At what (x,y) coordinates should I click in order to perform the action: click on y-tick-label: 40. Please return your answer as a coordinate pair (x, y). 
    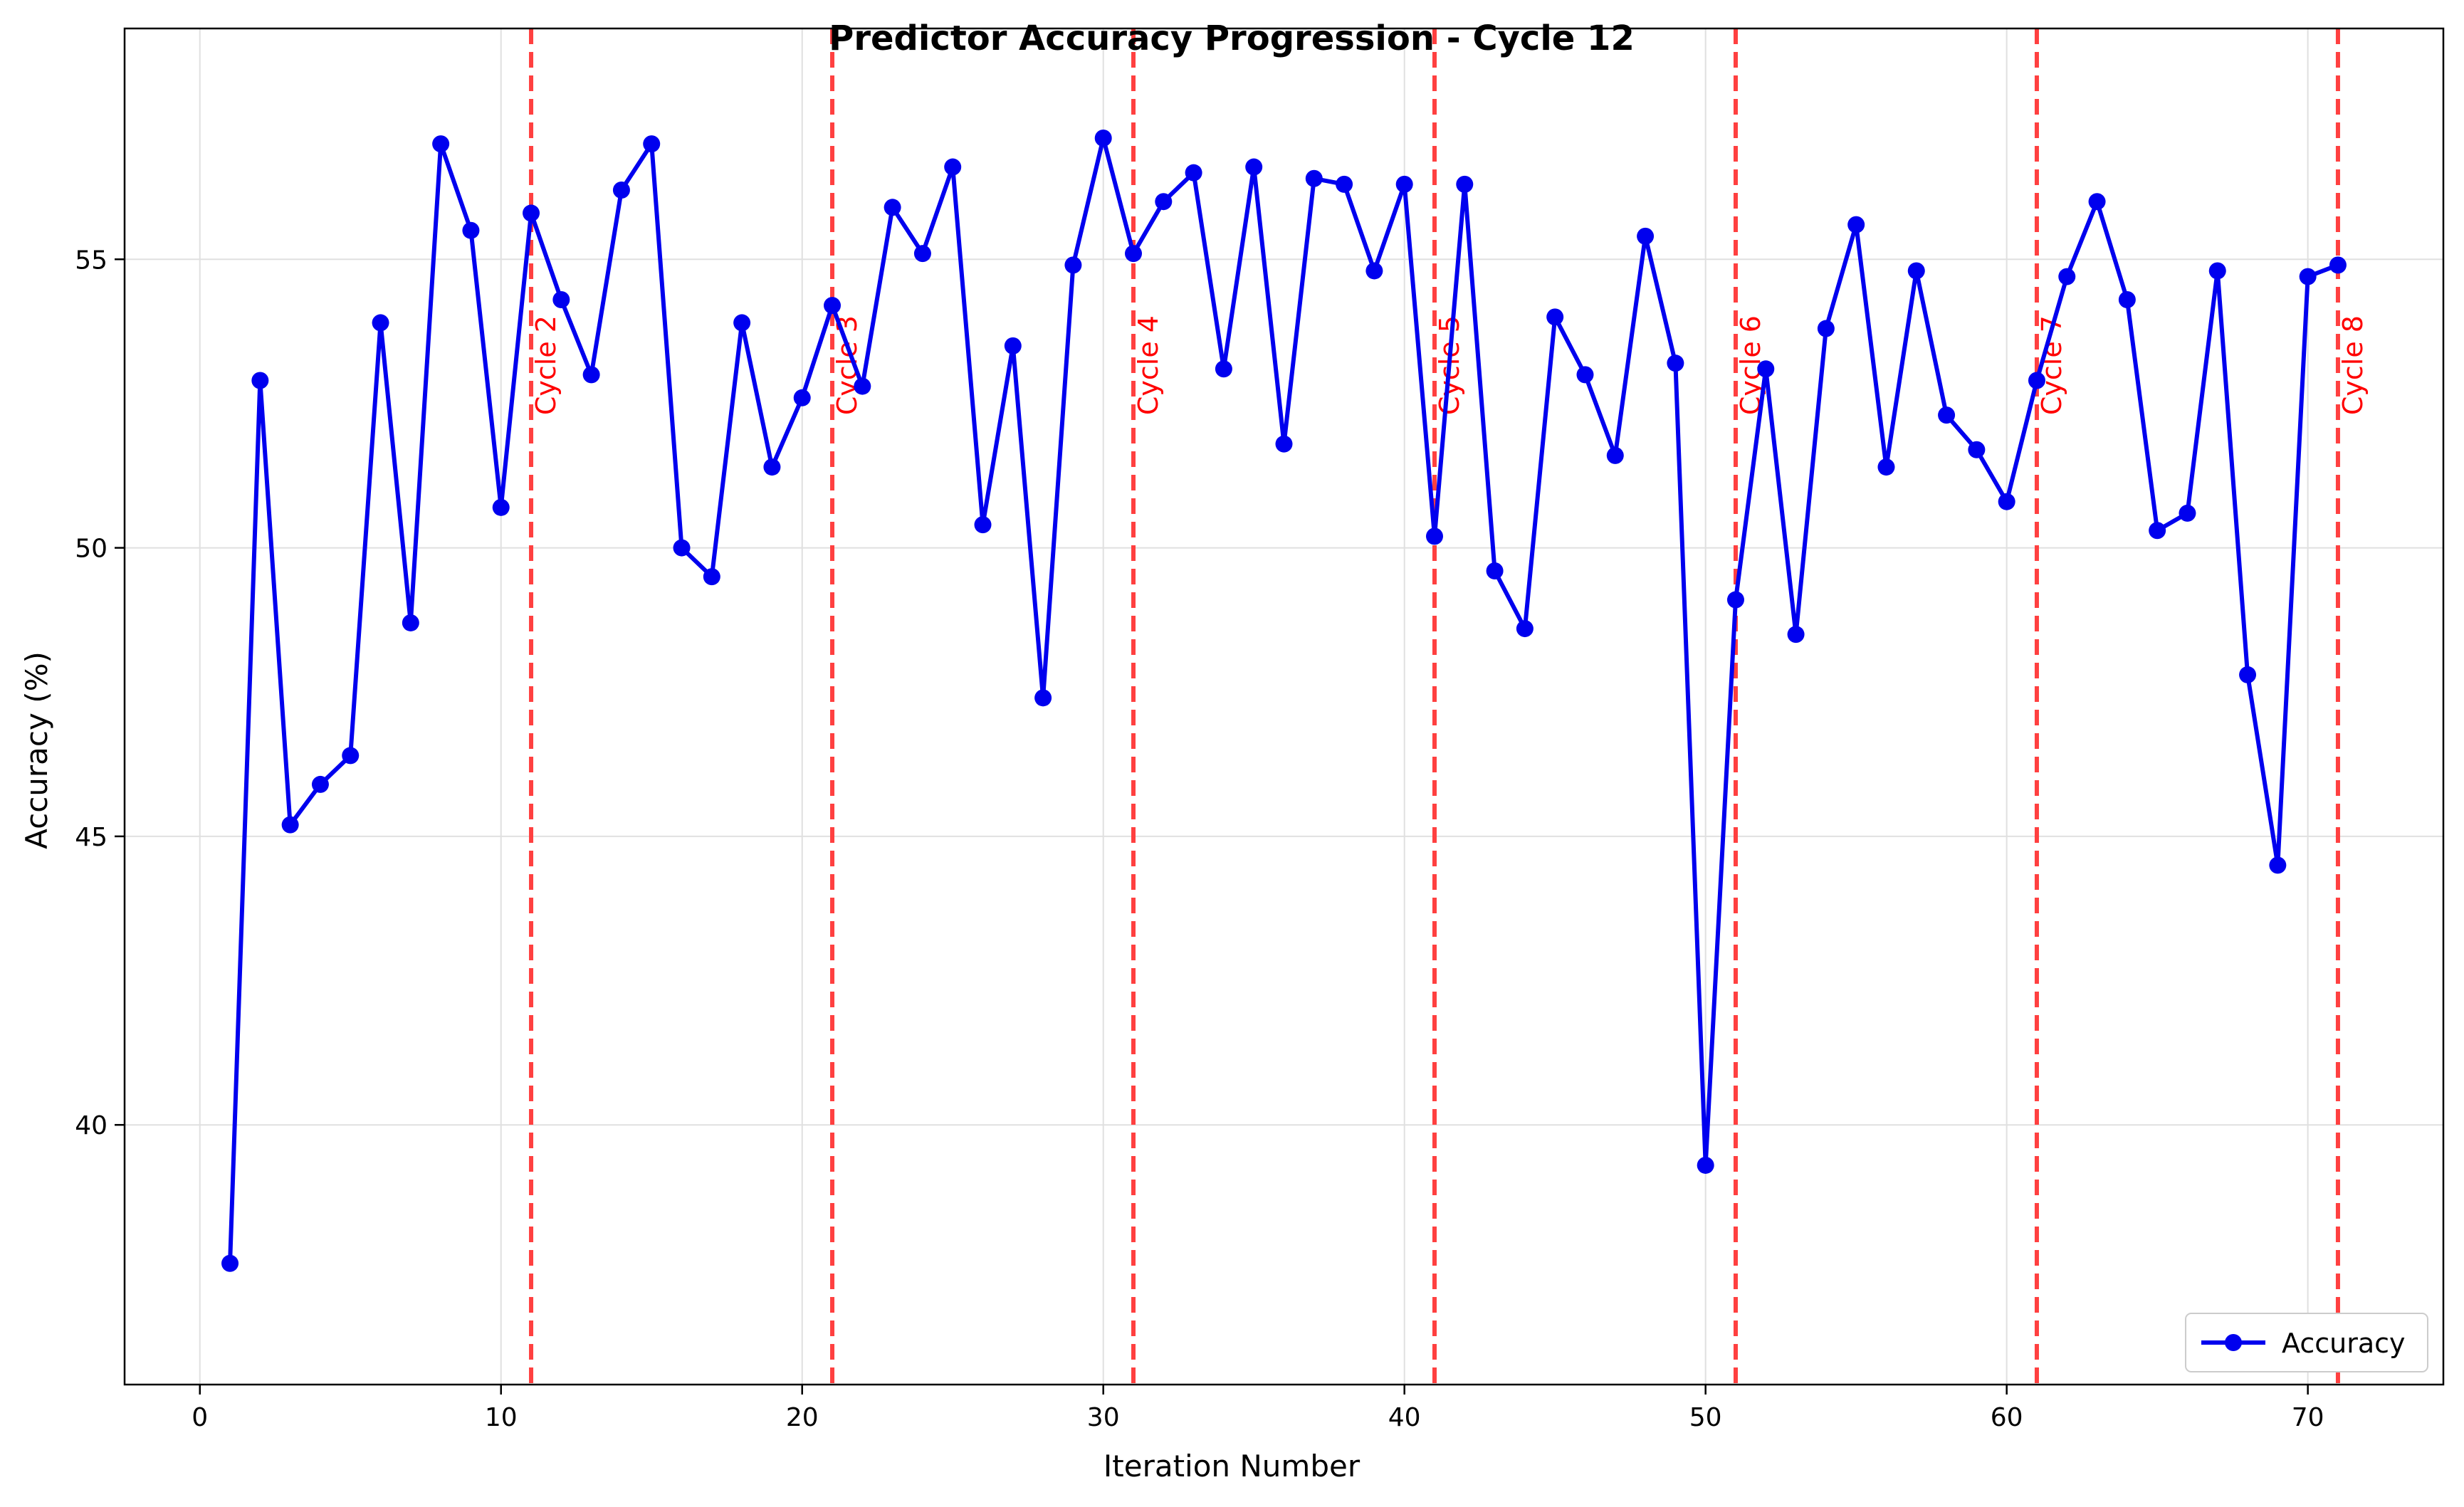
    Looking at the image, I should click on (91, 1125).